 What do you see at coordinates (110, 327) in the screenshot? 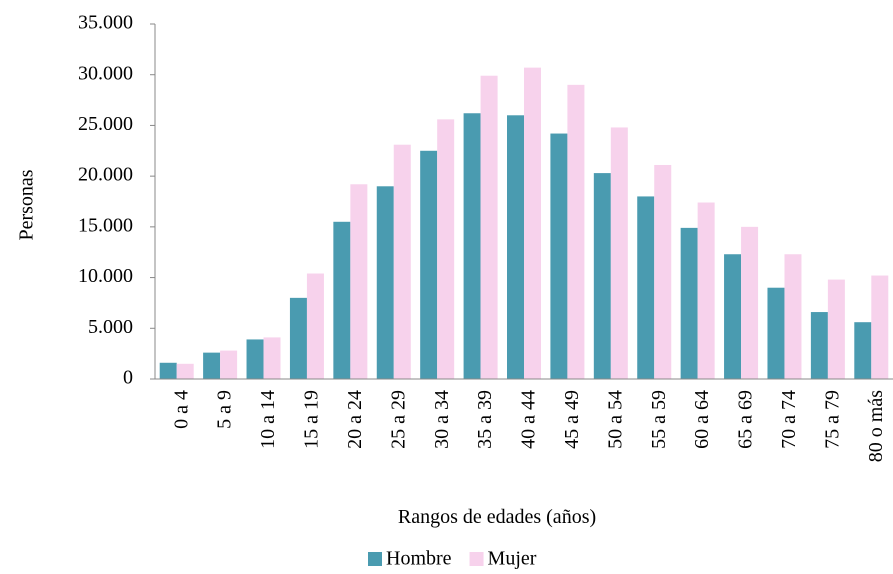
I see `y-tick-label: 5.000` at bounding box center [110, 327].